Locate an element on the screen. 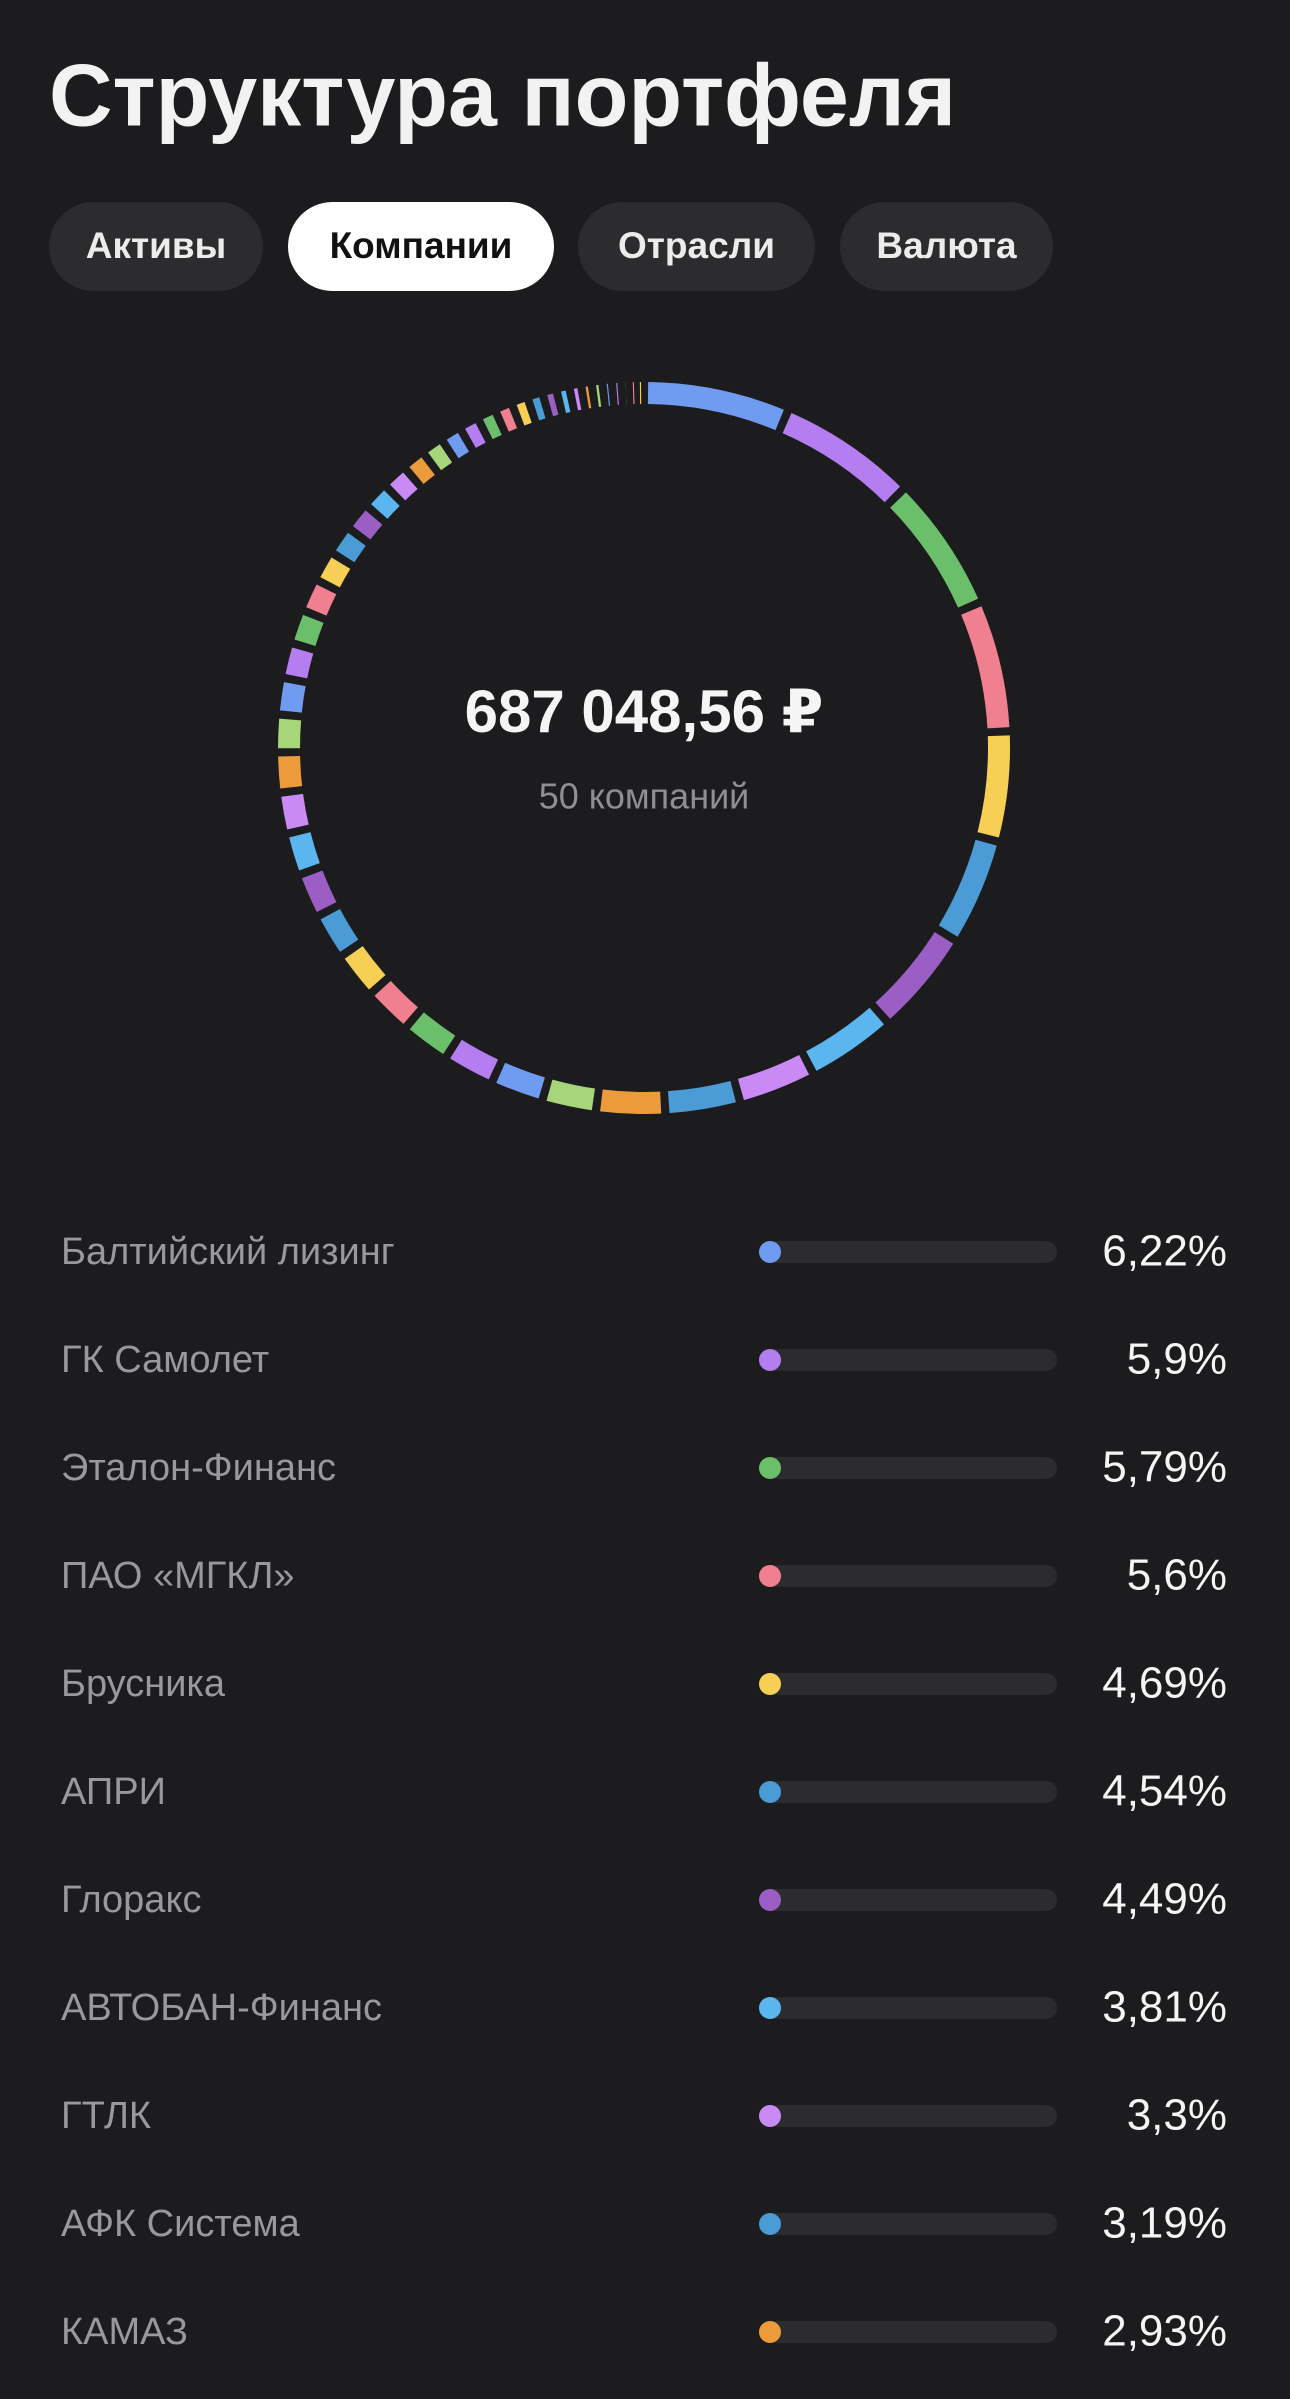  tab: Компании is located at coordinates (421, 246).